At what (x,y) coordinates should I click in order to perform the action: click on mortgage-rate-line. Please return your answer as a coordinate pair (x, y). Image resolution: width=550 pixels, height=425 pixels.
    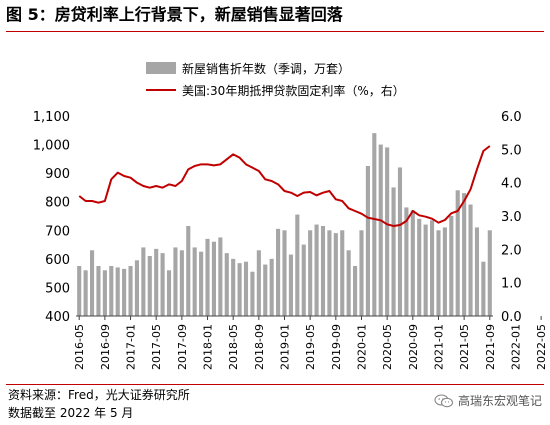
    Looking at the image, I should click on (284, 186).